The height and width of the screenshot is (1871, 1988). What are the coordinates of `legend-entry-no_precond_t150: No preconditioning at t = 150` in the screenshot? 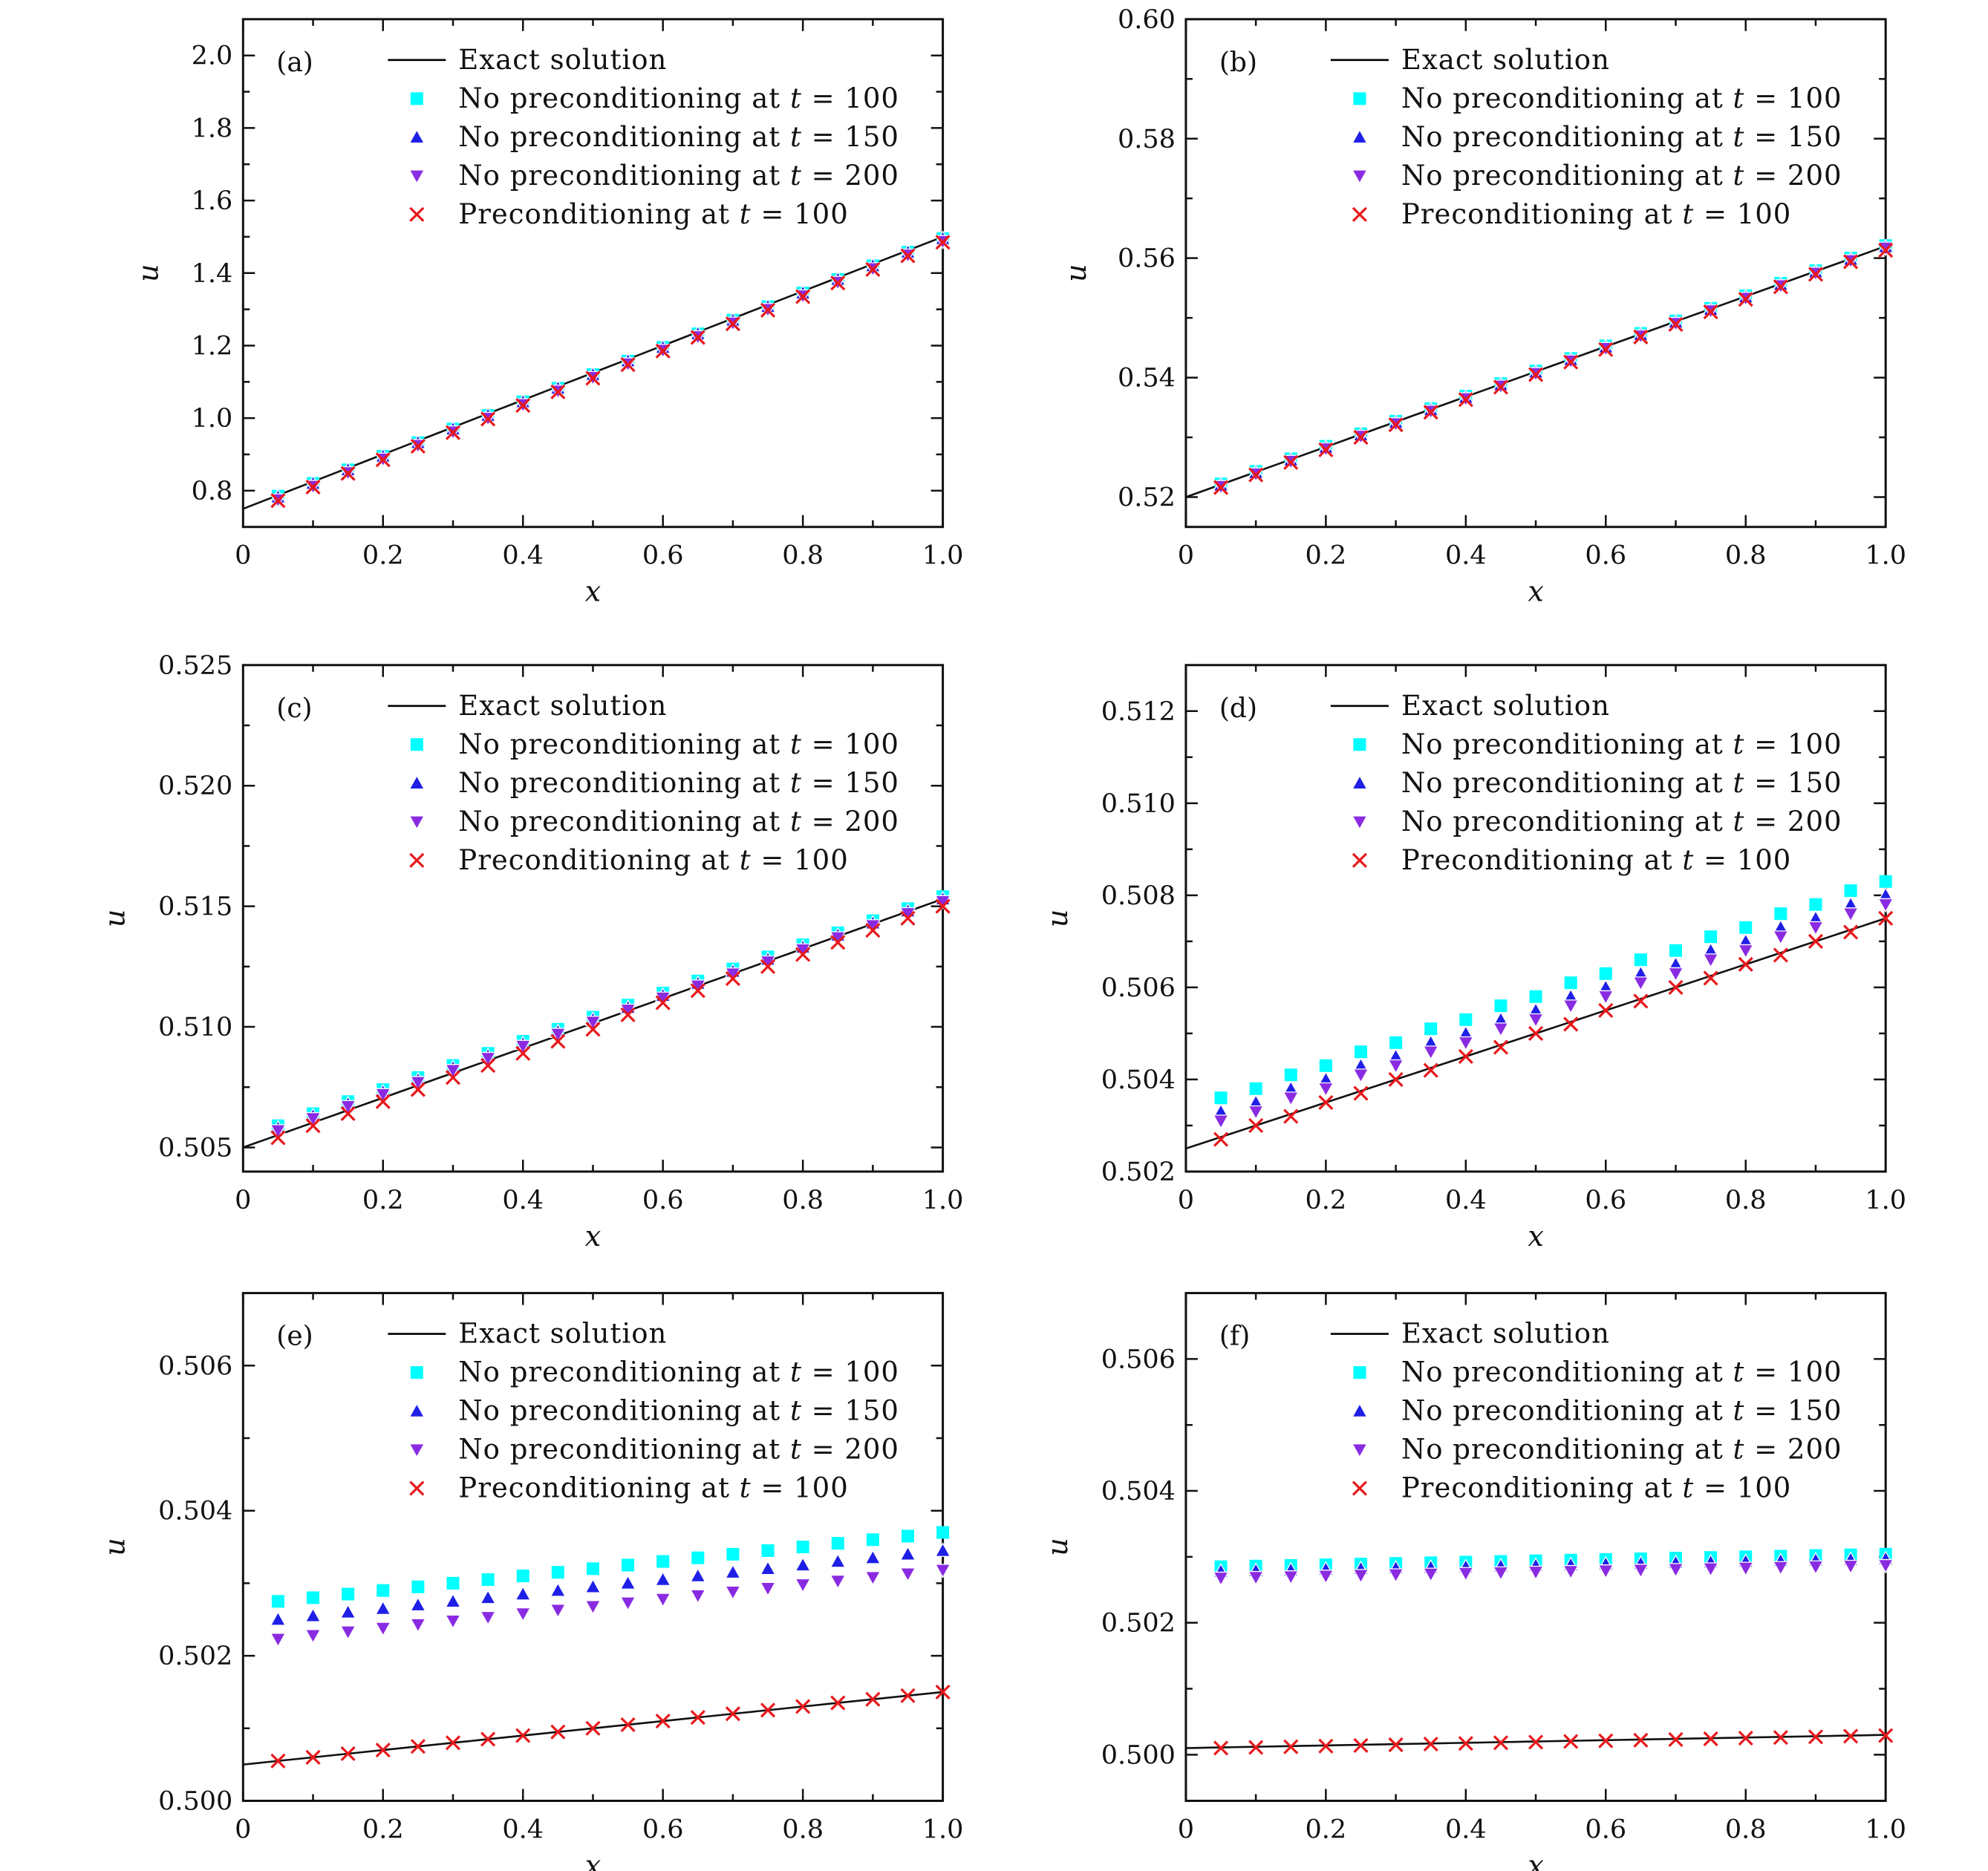 It's located at (1597, 1411).